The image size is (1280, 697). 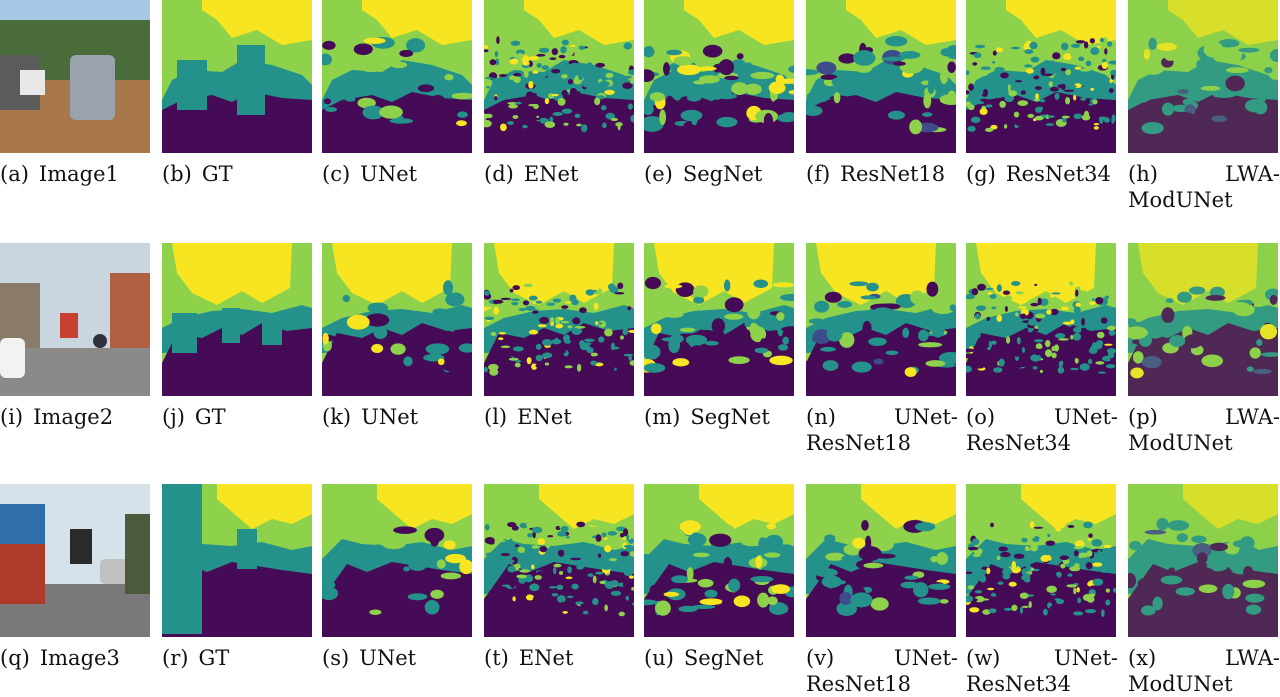 What do you see at coordinates (177, 174) in the screenshot?
I see `subfigure-label: (b)` at bounding box center [177, 174].